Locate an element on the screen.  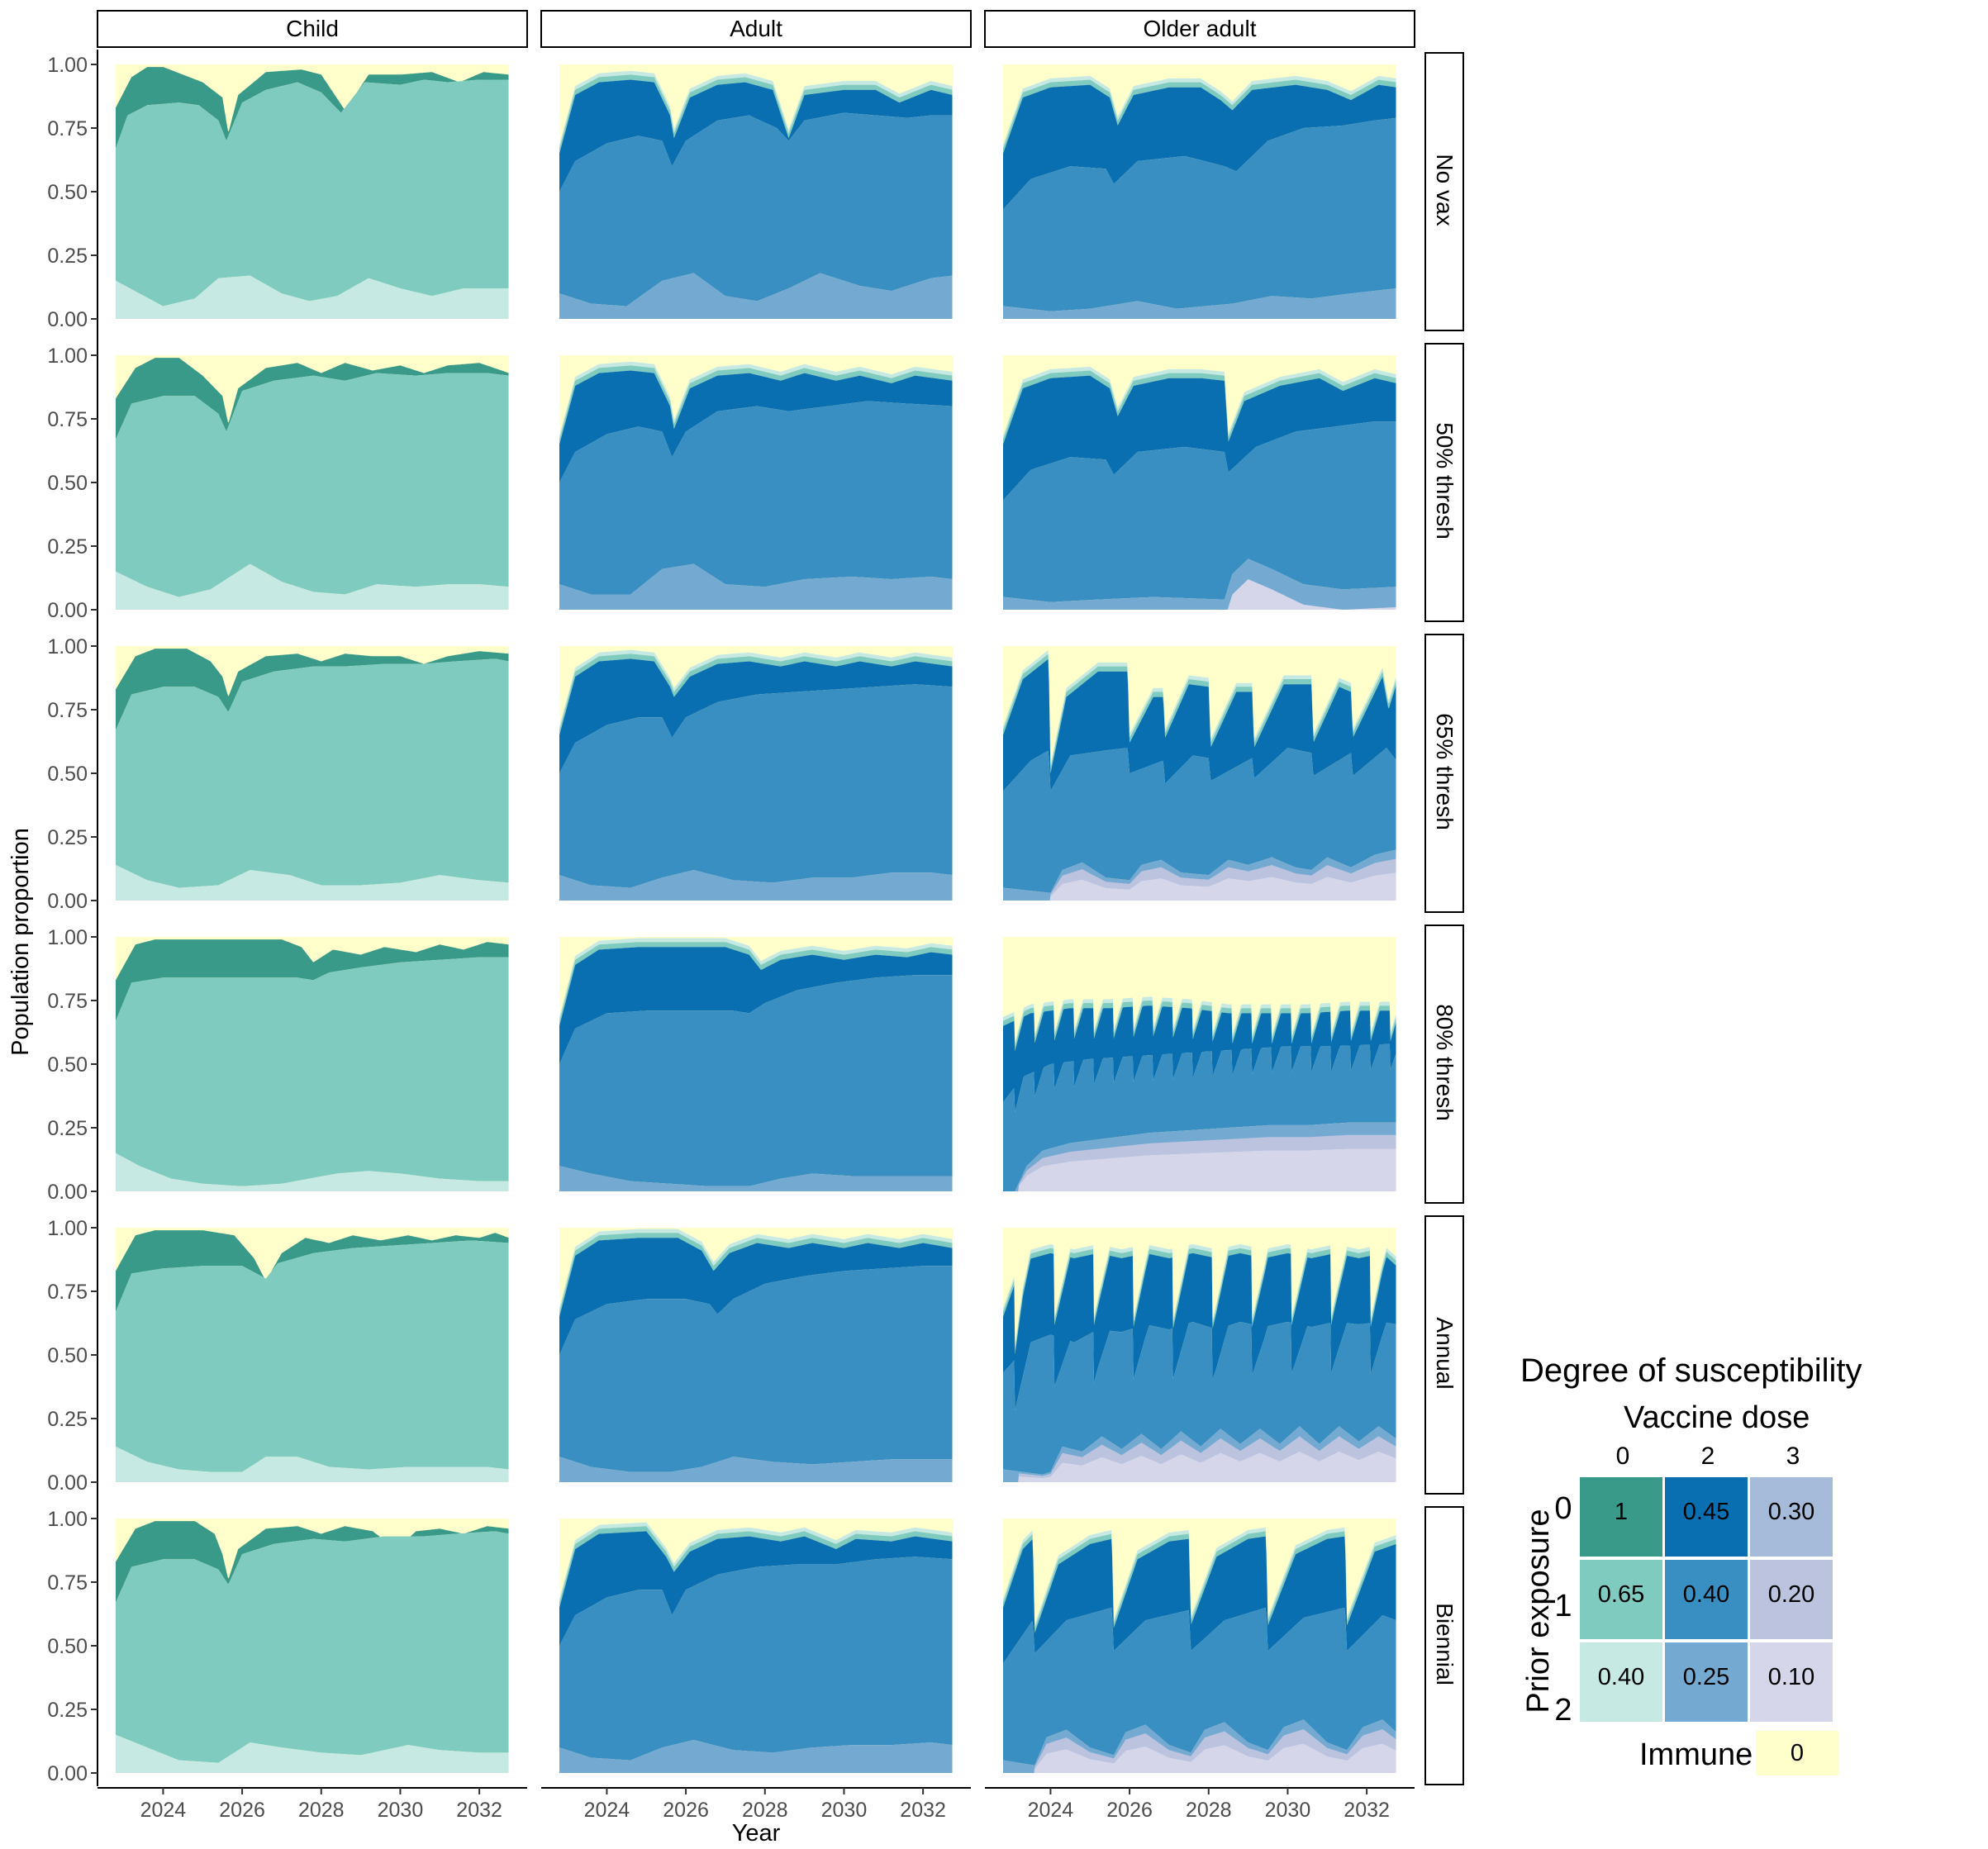
legend-cell-value: 0.30 is located at coordinates (1791, 1512).